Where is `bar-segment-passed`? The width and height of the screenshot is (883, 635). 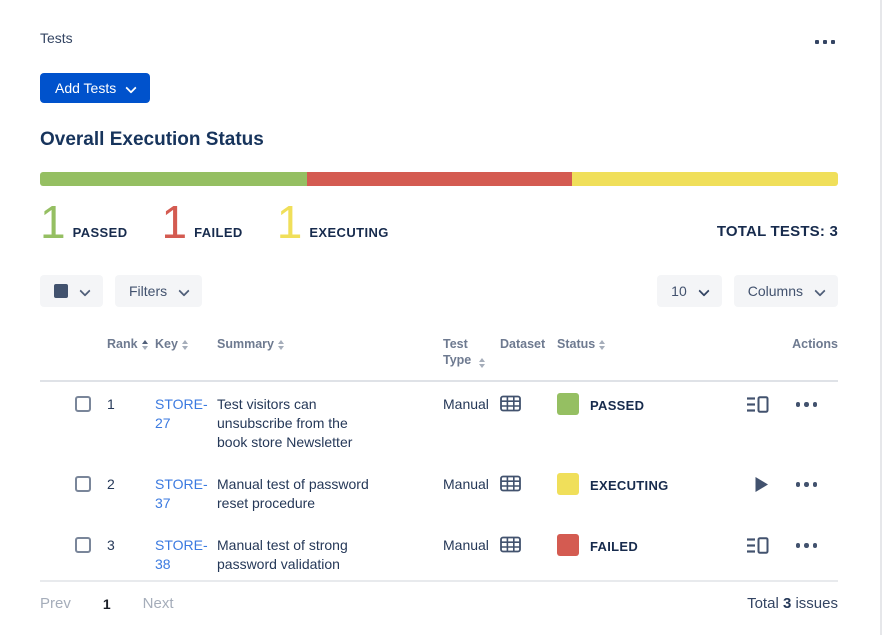 bar-segment-passed is located at coordinates (173, 179).